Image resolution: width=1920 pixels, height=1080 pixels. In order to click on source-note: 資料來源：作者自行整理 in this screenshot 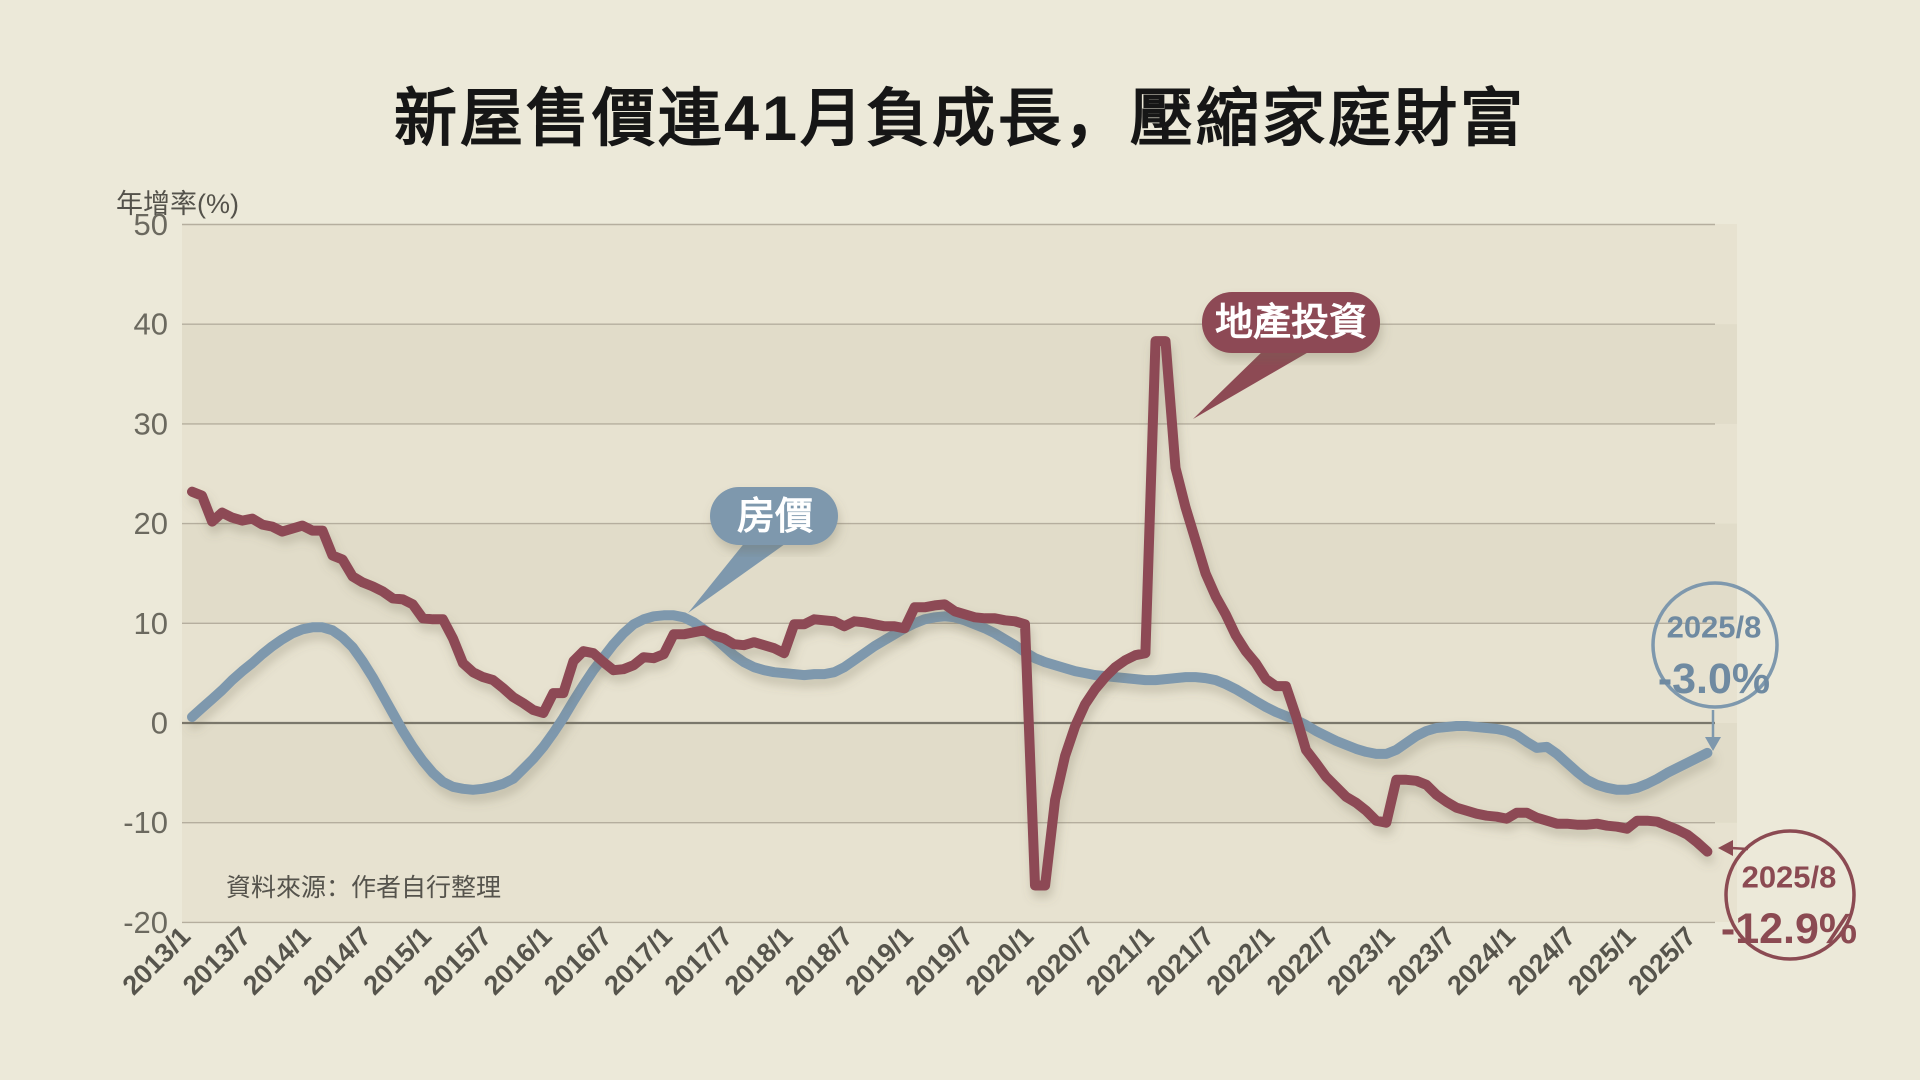, I will do `click(364, 888)`.